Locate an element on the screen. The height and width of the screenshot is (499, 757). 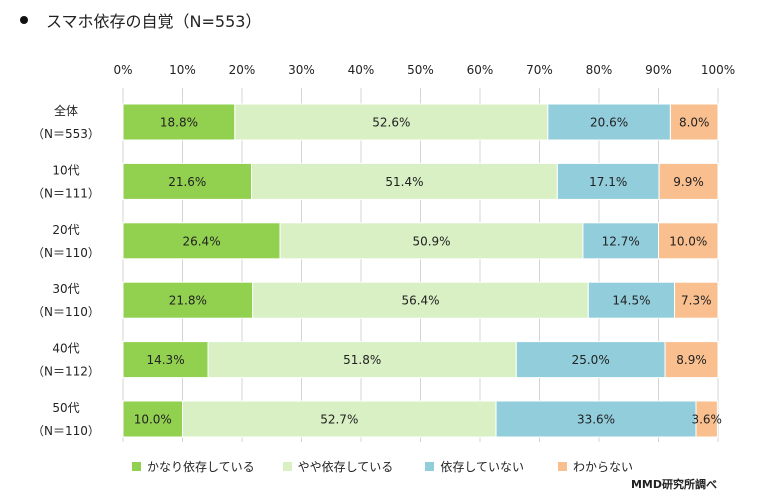
x-tick-label: 30% is located at coordinates (301, 70).